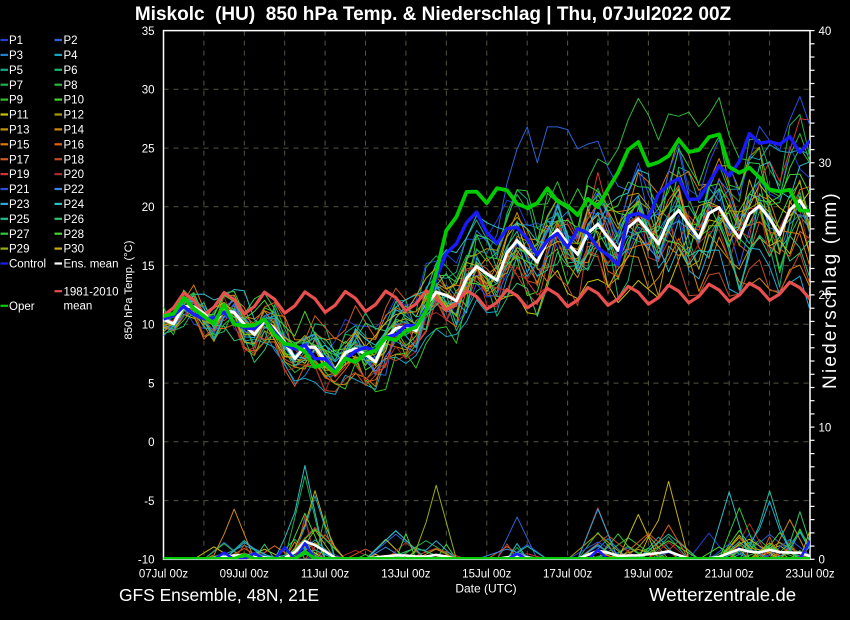  Describe the element at coordinates (486, 575) in the screenshot. I see `svg-text: 15Jul 00z` at that location.